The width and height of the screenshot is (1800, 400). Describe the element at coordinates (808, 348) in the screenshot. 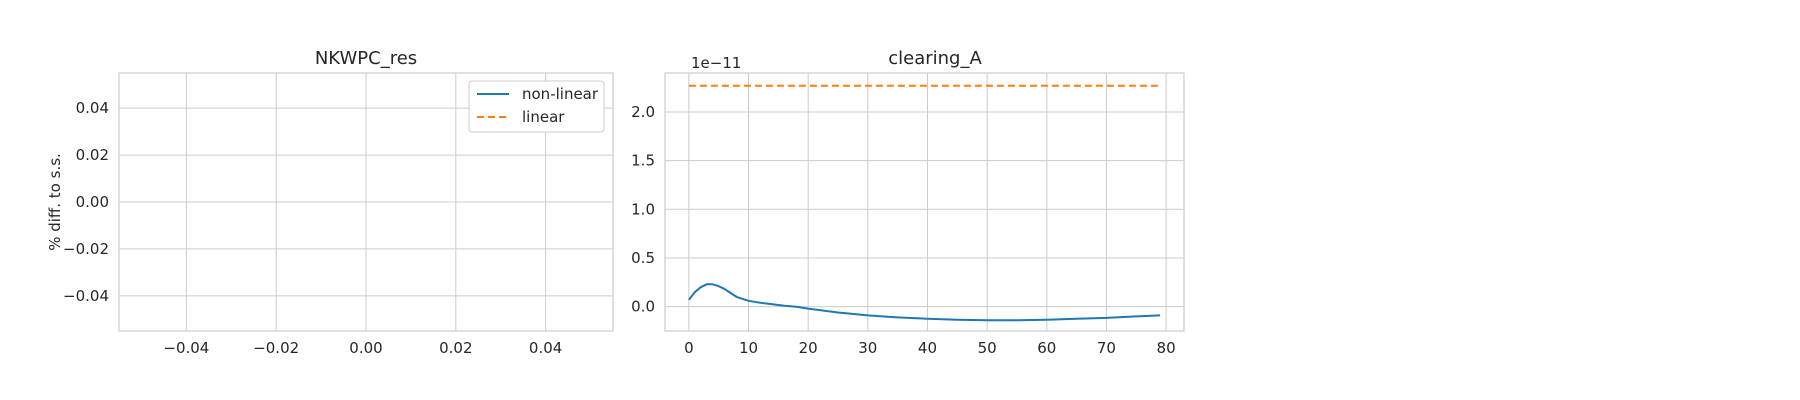

I see `x-tick-label: 20` at that location.